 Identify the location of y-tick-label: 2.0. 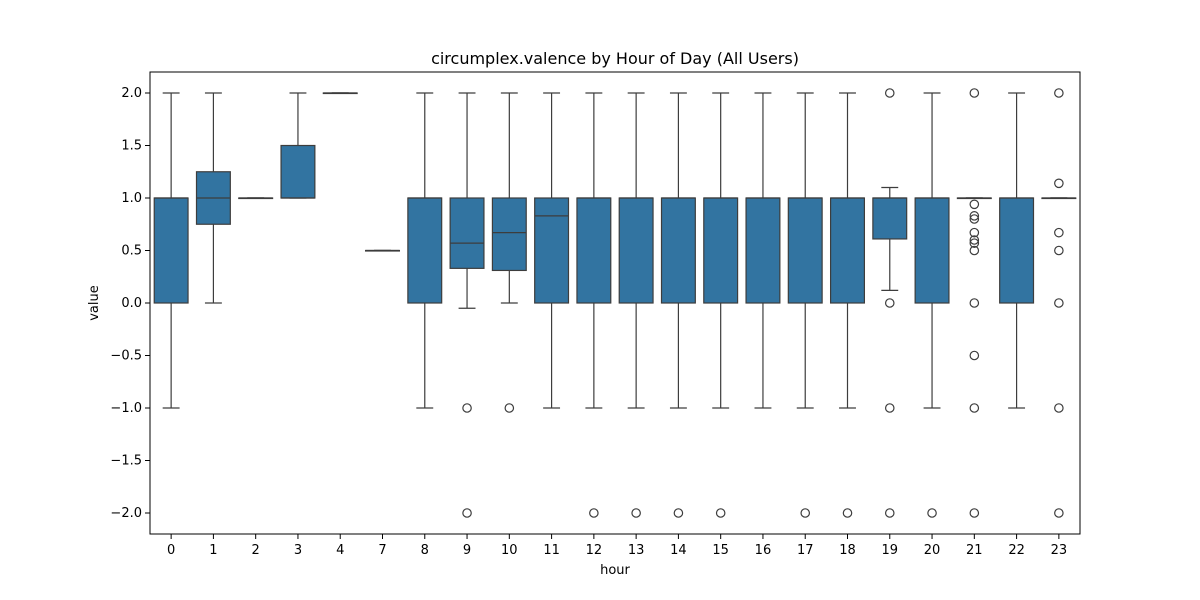
(131, 93).